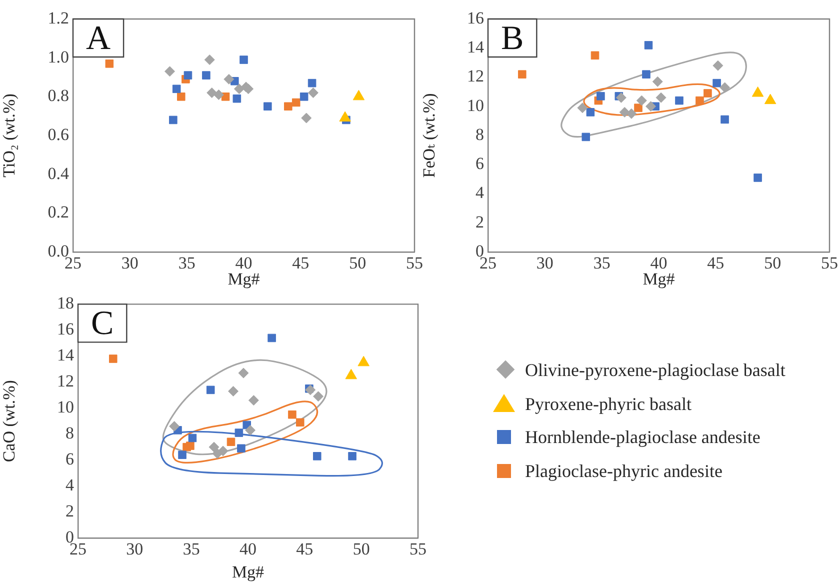 The width and height of the screenshot is (840, 583). What do you see at coordinates (248, 572) in the screenshot?
I see `x-axis-title: Mg#` at bounding box center [248, 572].